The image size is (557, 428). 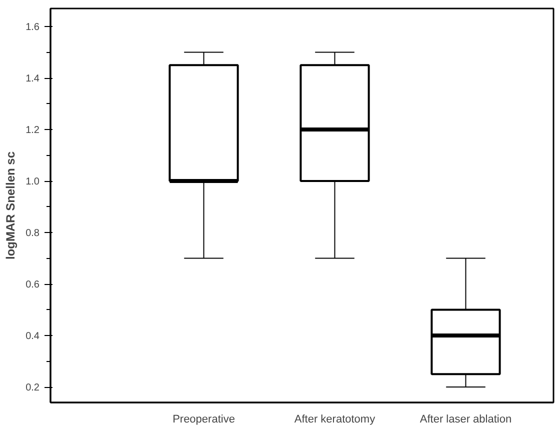 I want to click on y-tick-label: 0.4, so click(x=33, y=336).